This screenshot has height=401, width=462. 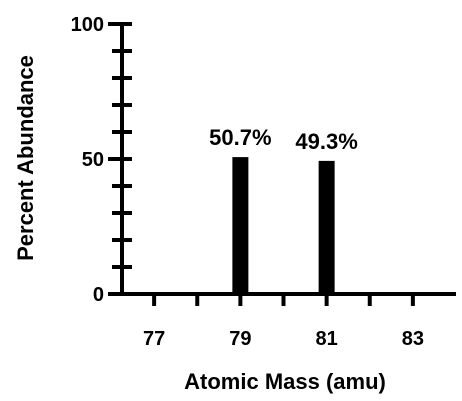 What do you see at coordinates (283, 225) in the screenshot?
I see `bars` at bounding box center [283, 225].